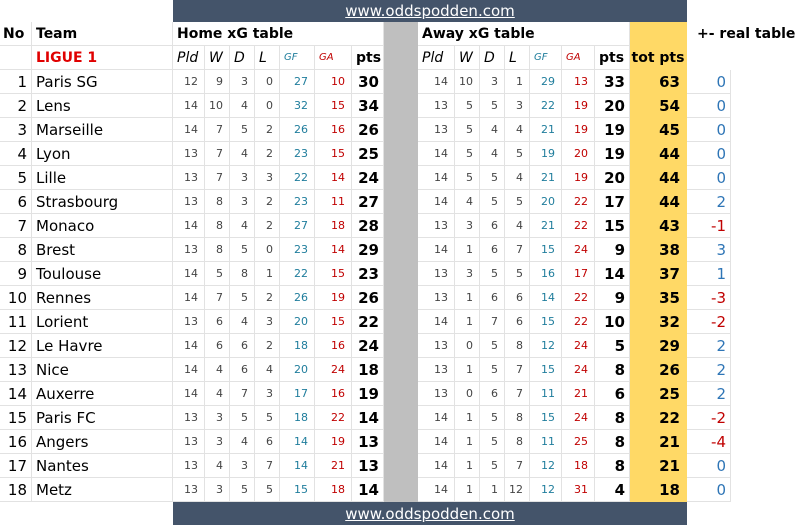 This screenshot has height=532, width=798. What do you see at coordinates (297, 154) in the screenshot?
I see `cell: 23` at bounding box center [297, 154].